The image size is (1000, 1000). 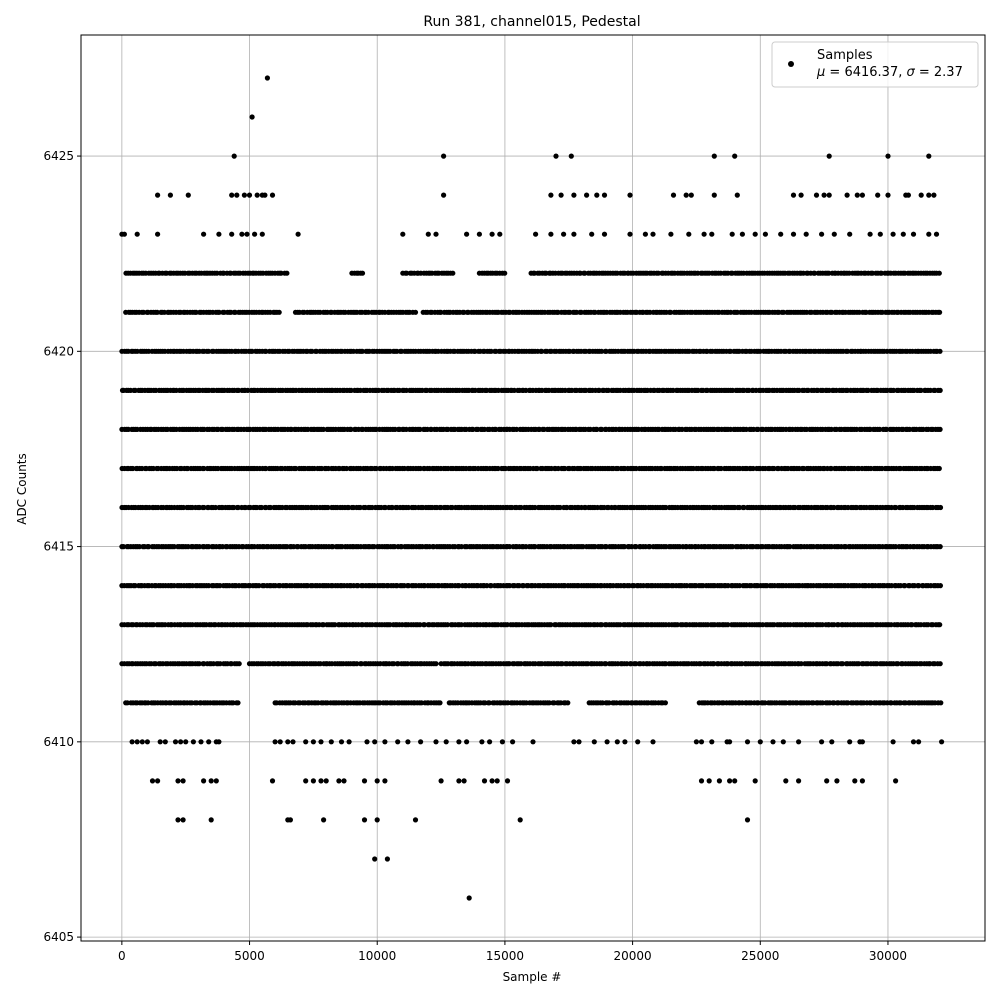 I want to click on chart-title: Run 381, channel015, Pedestal, so click(x=531, y=22).